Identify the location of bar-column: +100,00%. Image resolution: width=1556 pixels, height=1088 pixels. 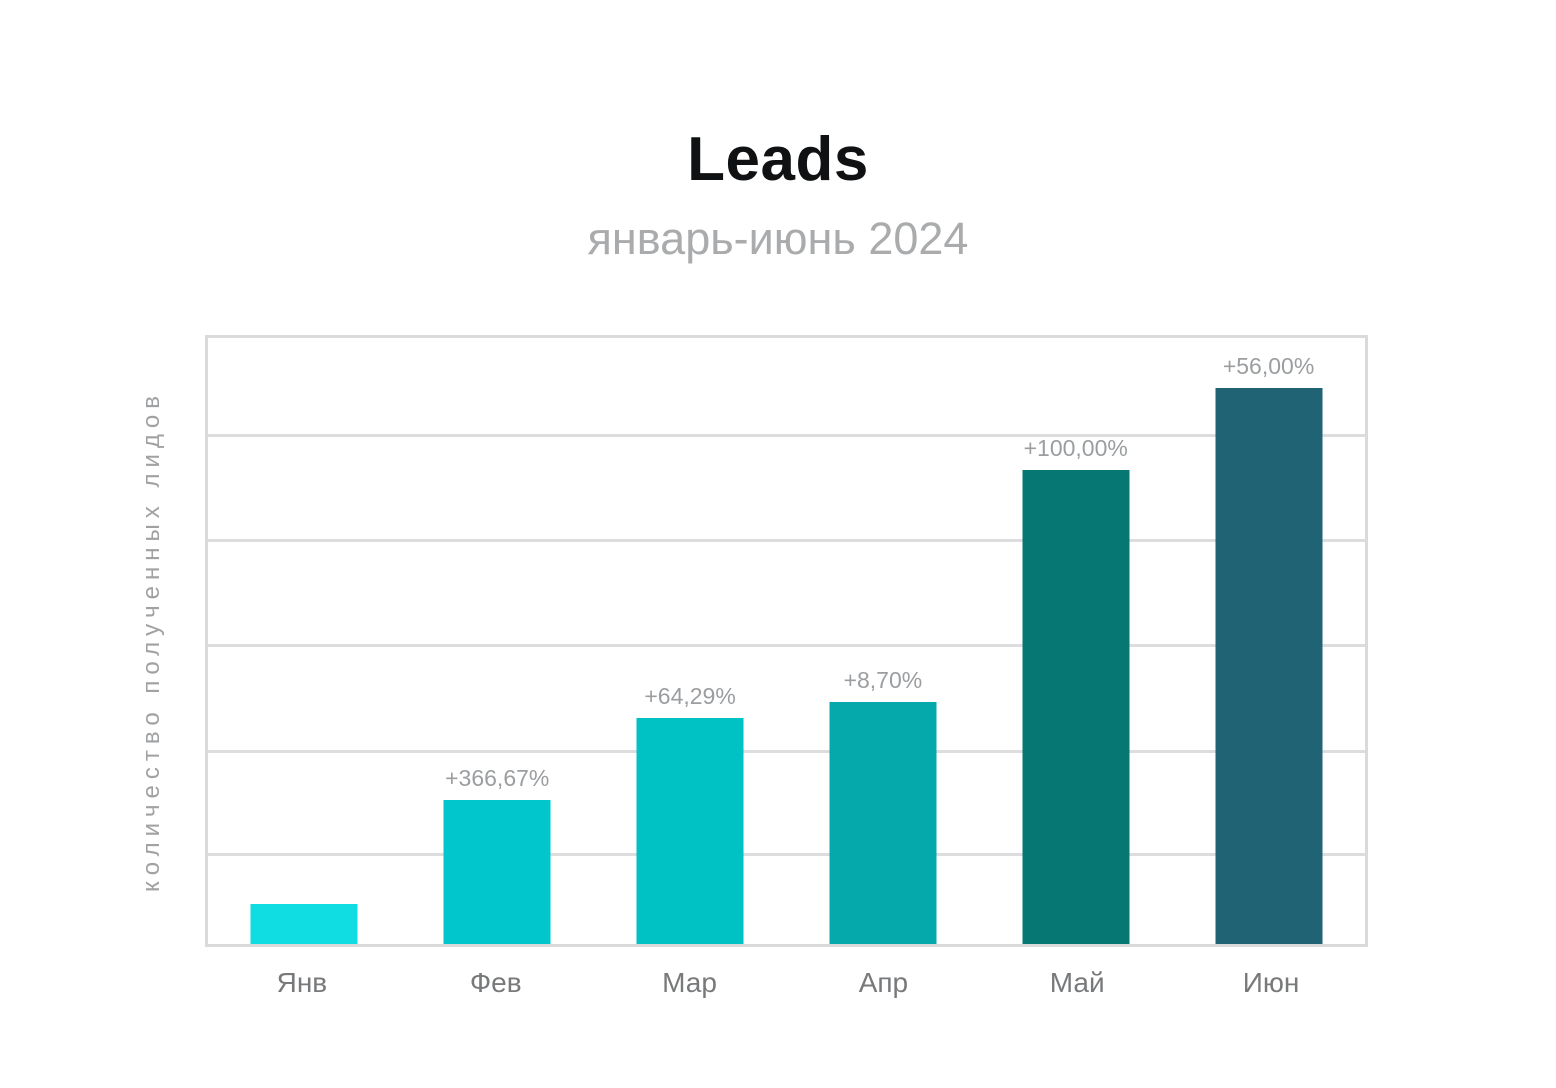
(1075, 641).